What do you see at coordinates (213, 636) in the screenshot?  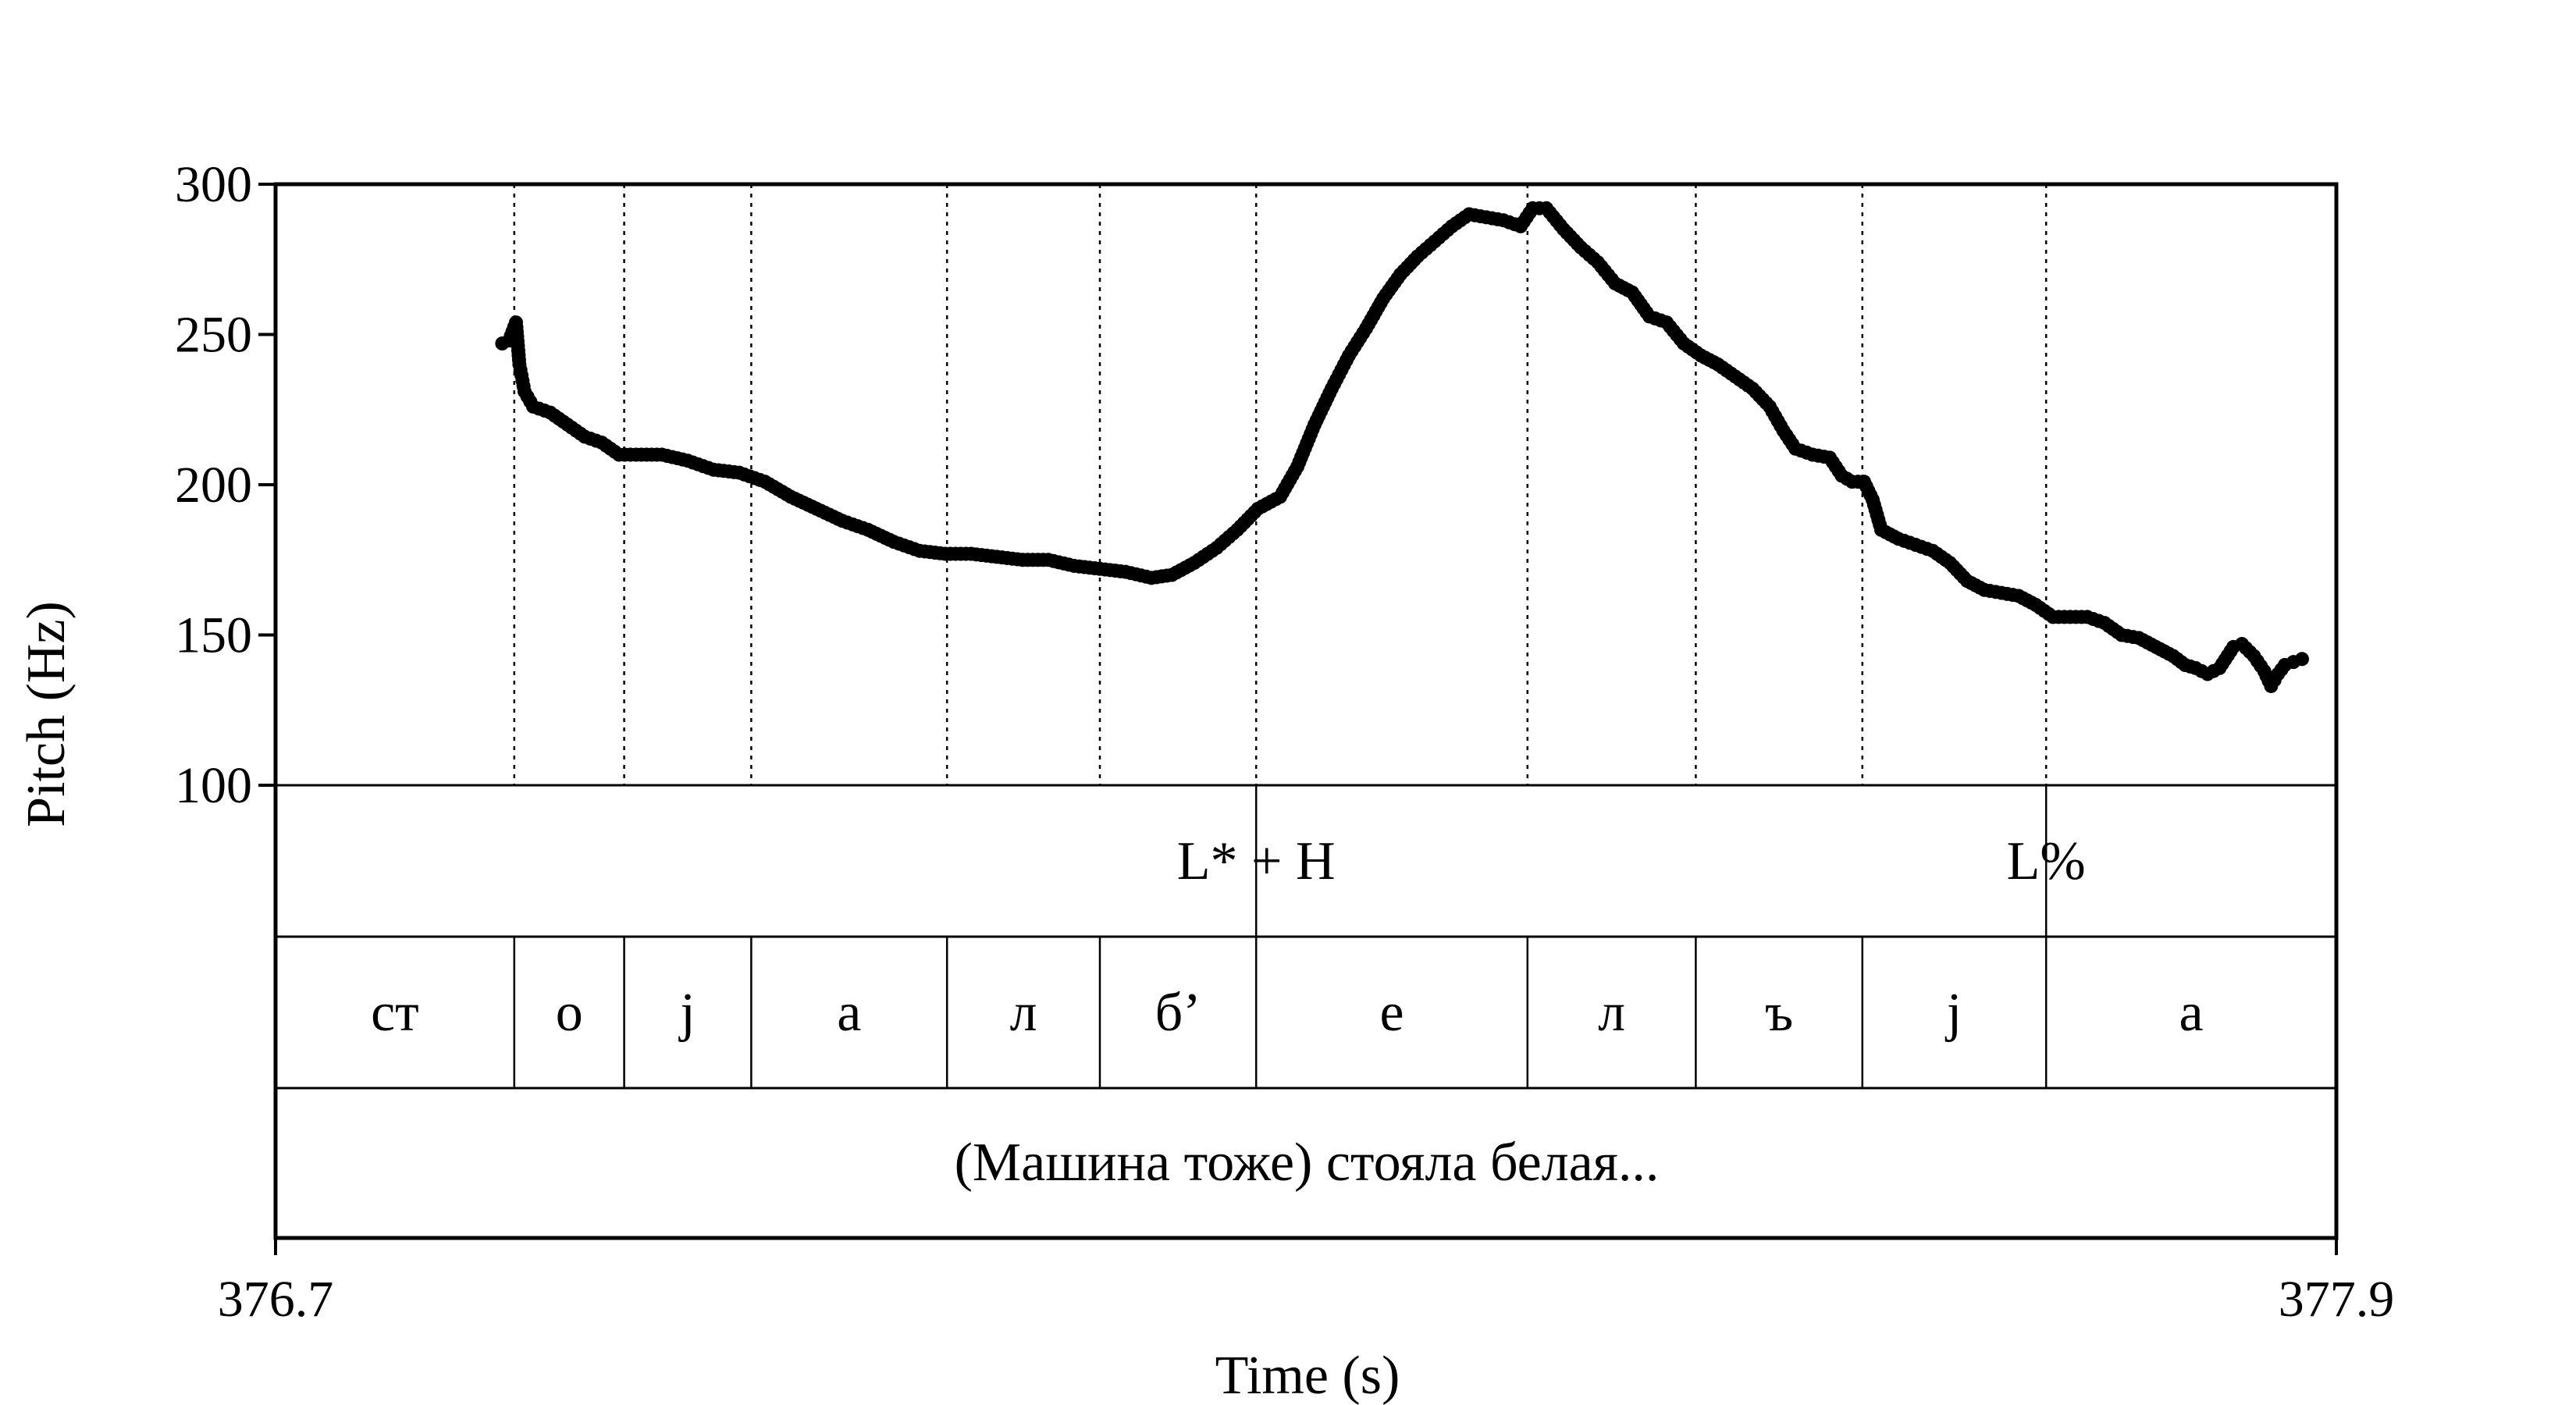 I see `y-tick-label-3: 150` at bounding box center [213, 636].